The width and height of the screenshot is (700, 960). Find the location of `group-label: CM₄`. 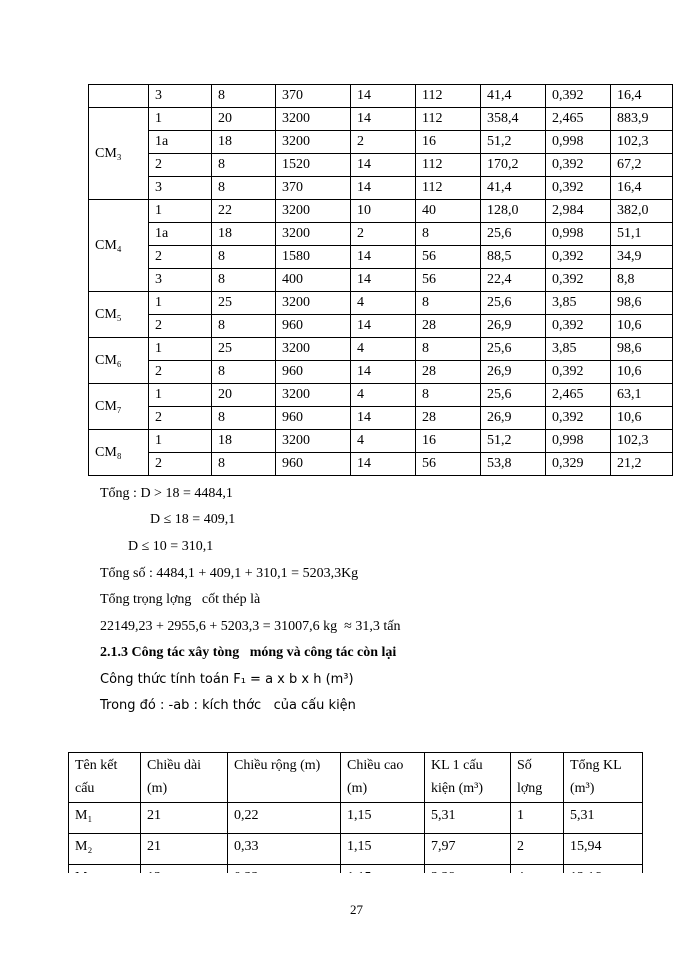

group-label: CM₄ is located at coordinates (118, 245).